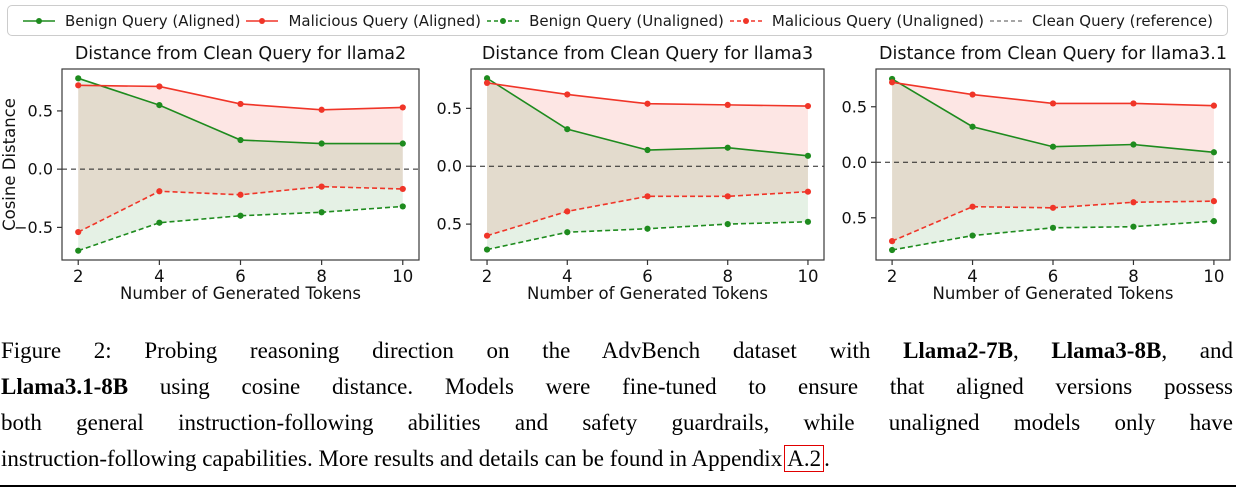 The image size is (1236, 493). I want to click on caption-bold-text: Llama3-8B, so click(1106, 350).